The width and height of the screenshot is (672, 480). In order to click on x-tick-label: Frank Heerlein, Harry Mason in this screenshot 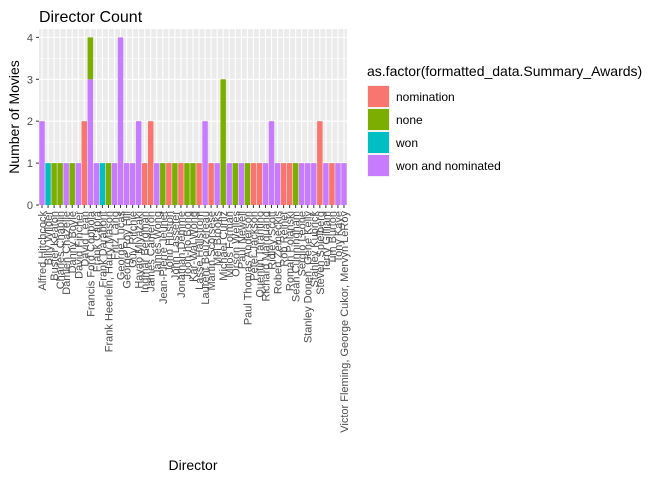, I will do `click(109, 281)`.